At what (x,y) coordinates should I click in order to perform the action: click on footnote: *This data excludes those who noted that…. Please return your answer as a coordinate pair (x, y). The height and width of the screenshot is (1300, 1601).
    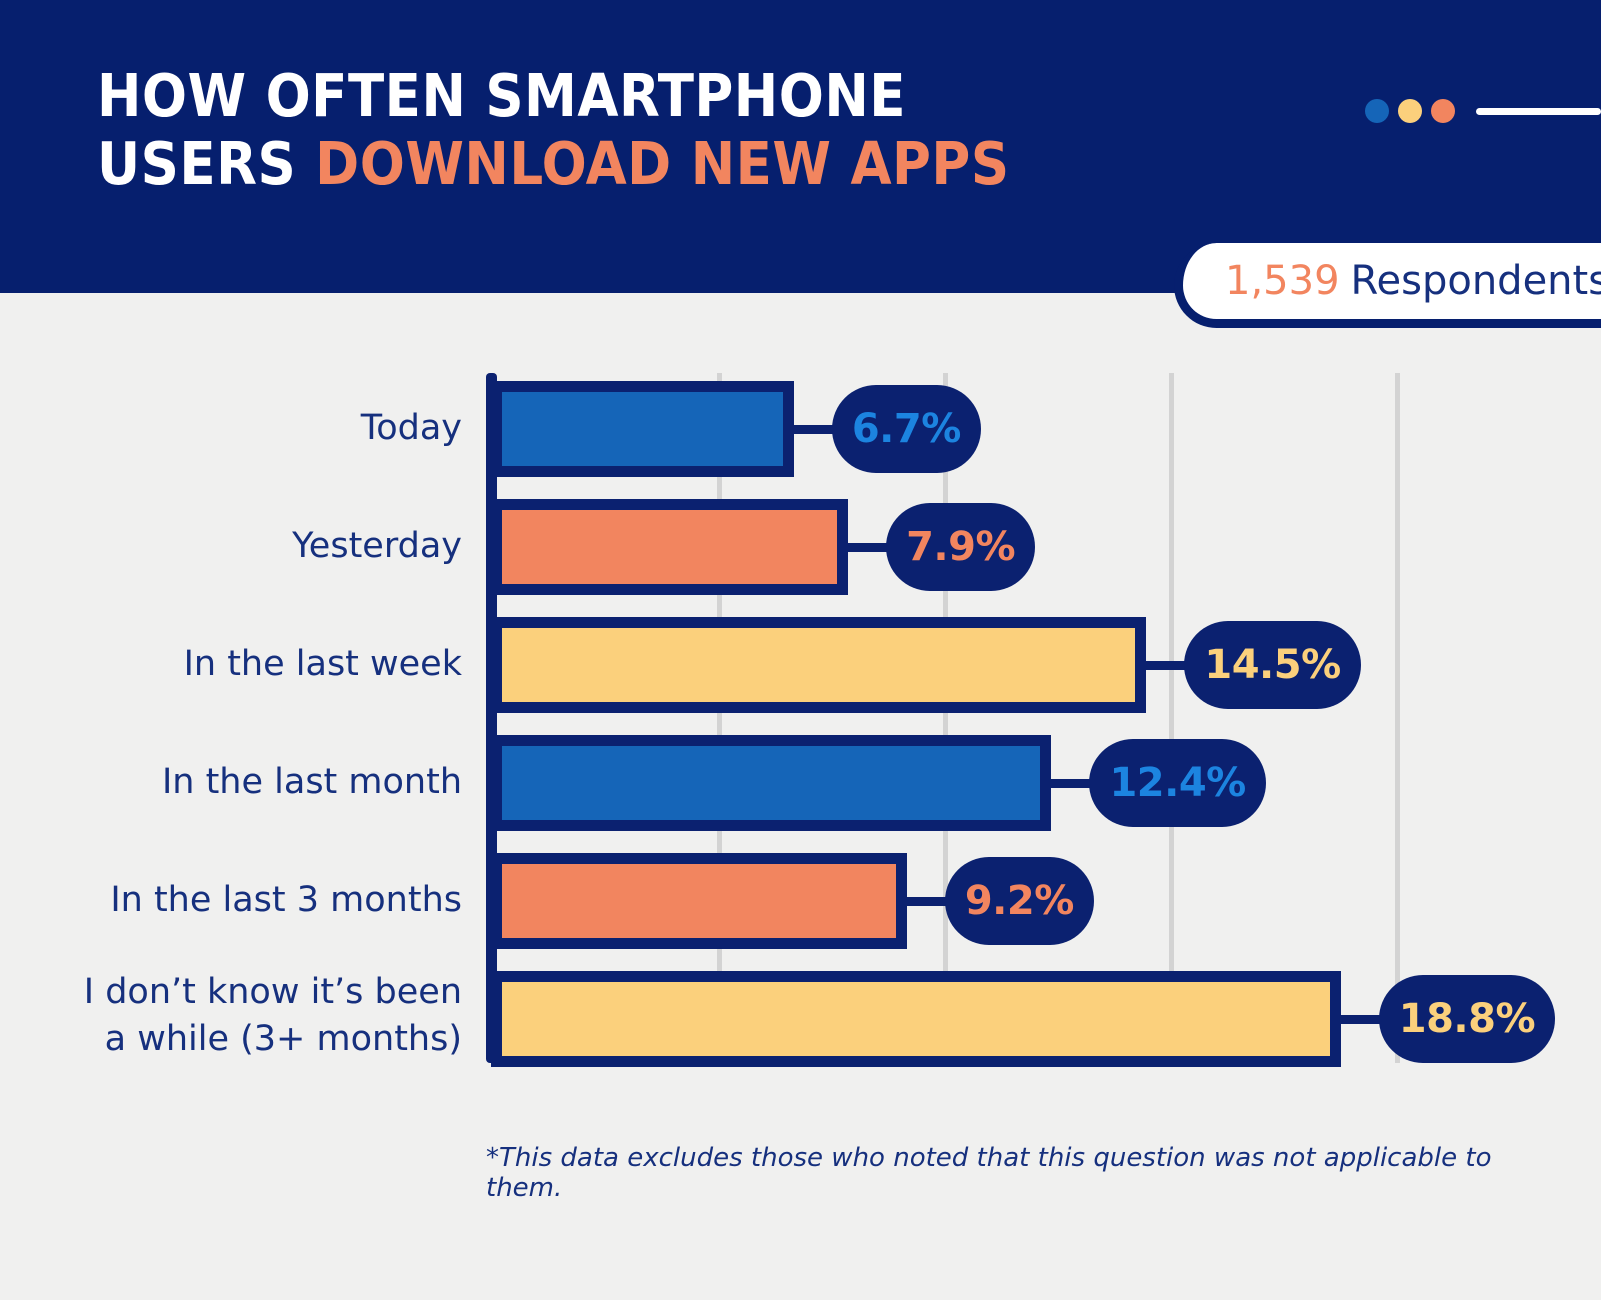
    Looking at the image, I should click on (989, 1173).